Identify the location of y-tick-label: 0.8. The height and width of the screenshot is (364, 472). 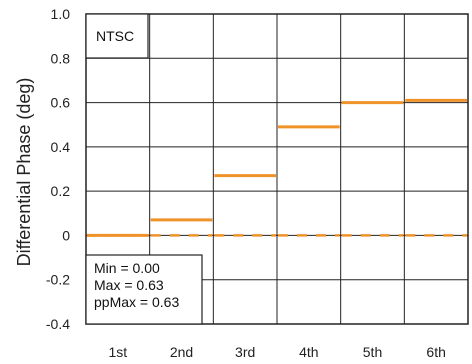
(61, 58).